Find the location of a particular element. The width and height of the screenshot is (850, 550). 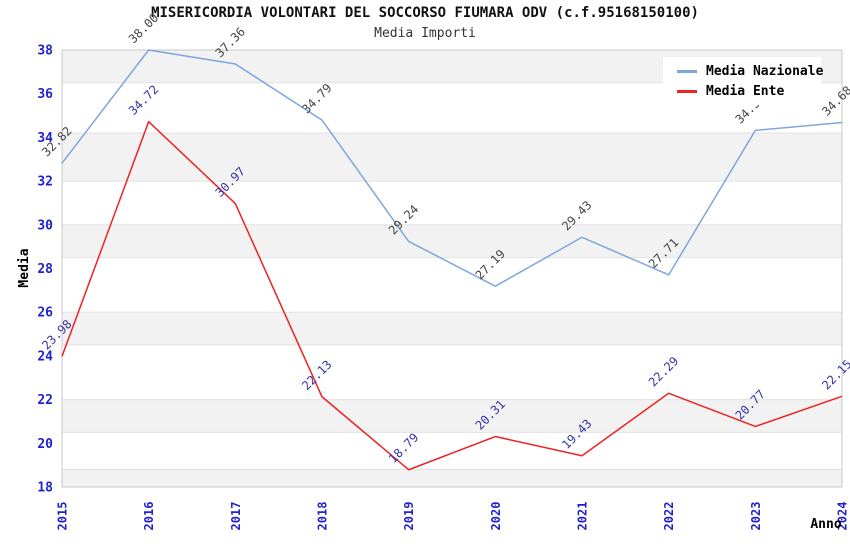

x-tick-label: 2015 is located at coordinates (63, 516).